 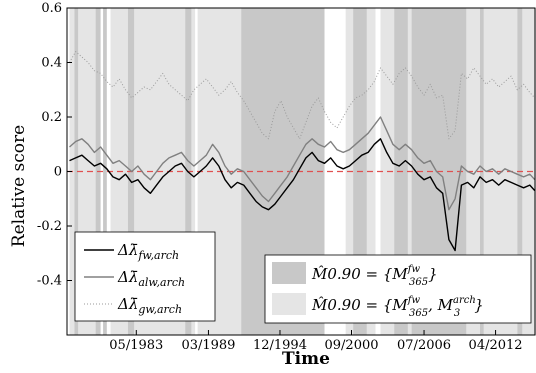 I want to click on legend-label-dark: M̂0.90 = {Mfw 365}, so click(x=374, y=276).